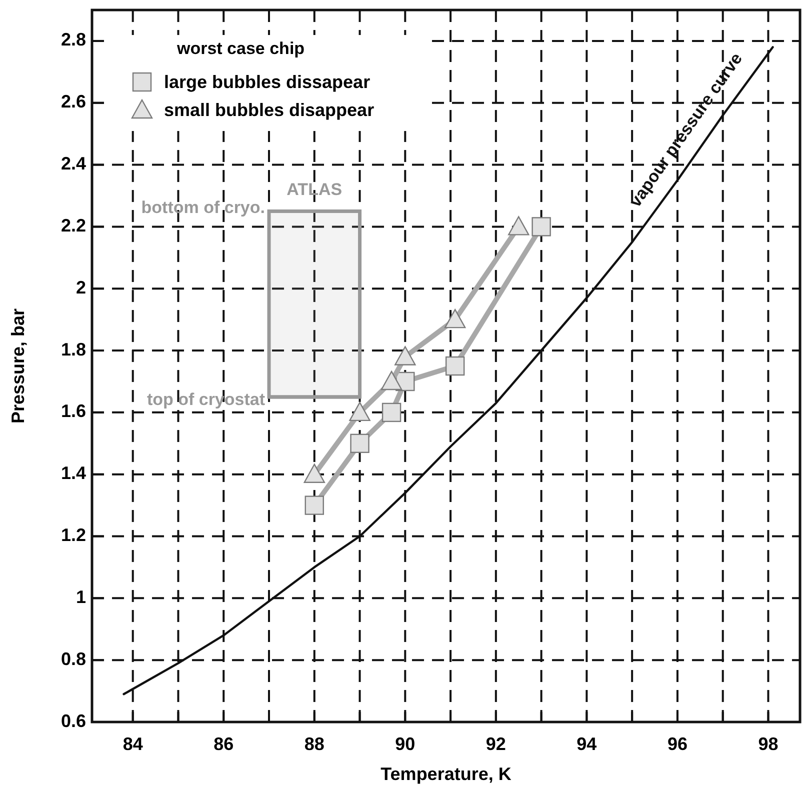 This screenshot has height=789, width=802. I want to click on y-tick-label: 2.4, so click(73, 164).